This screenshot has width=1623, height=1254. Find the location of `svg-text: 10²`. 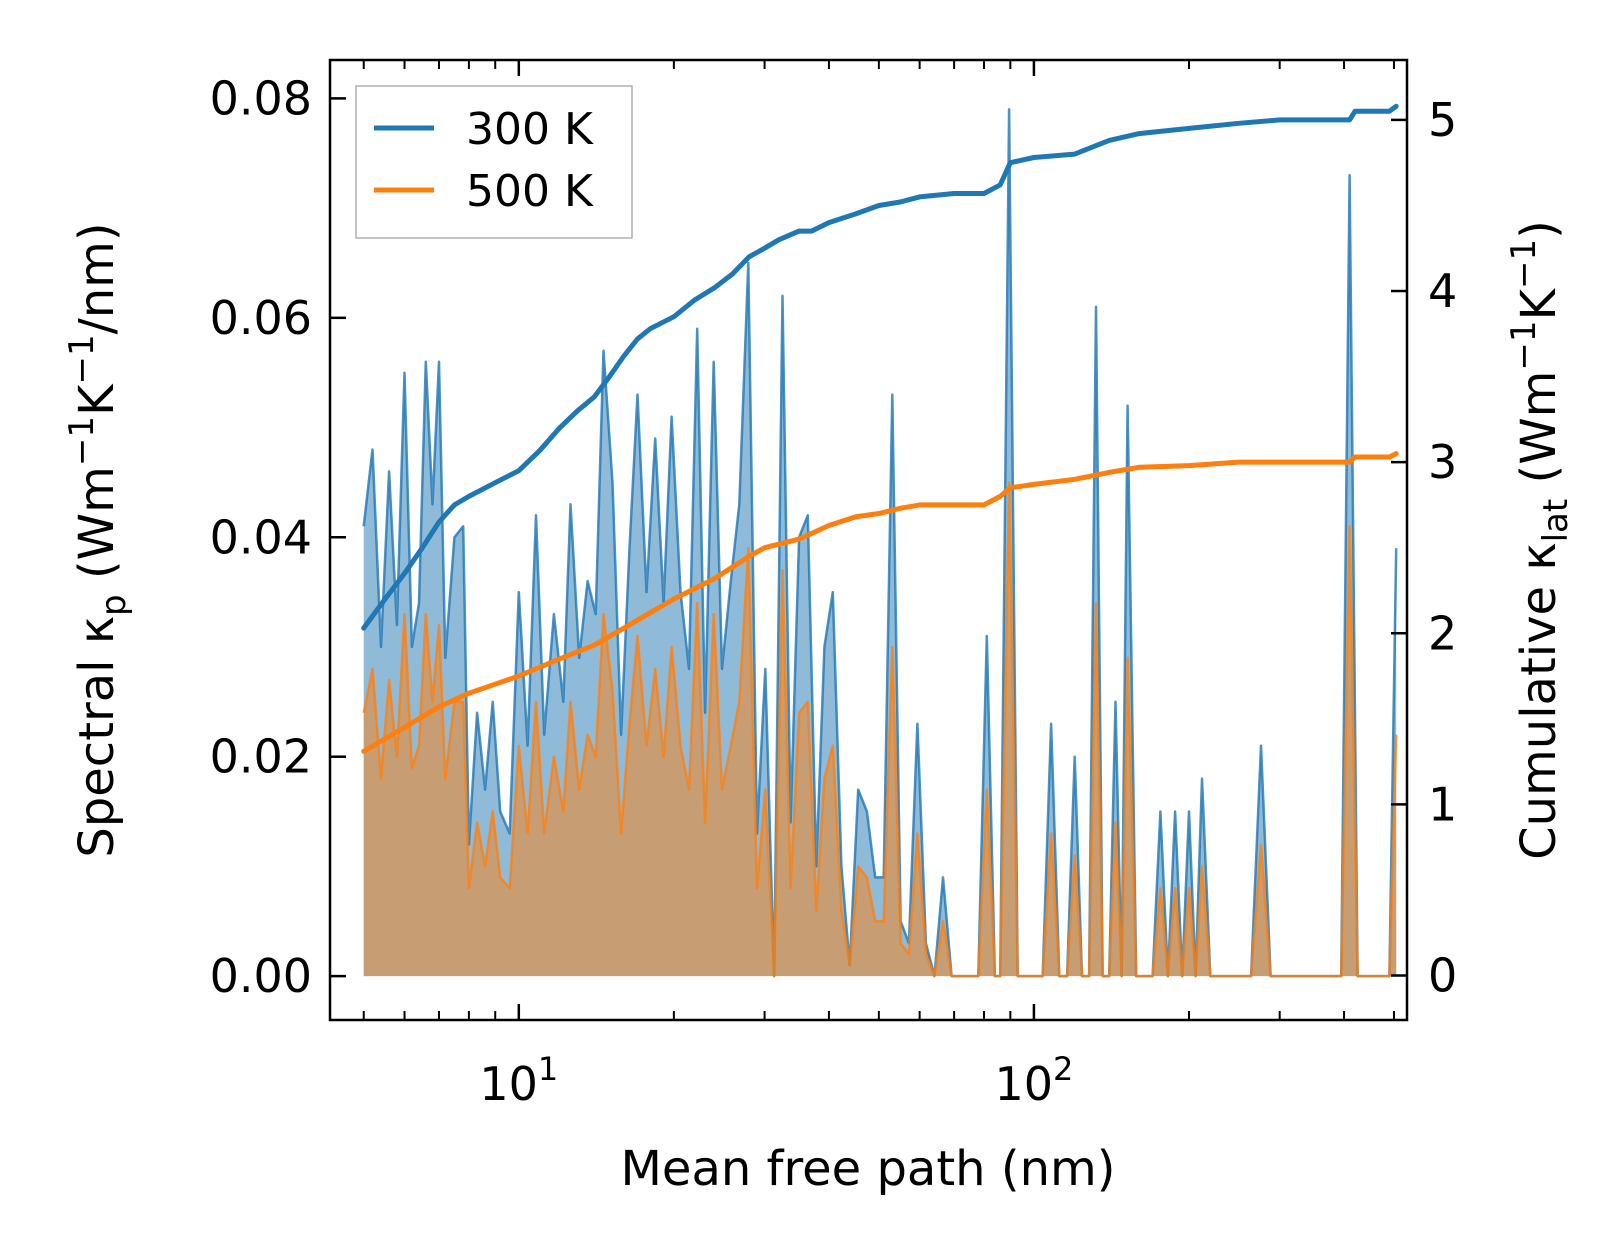

svg-text: 10² is located at coordinates (1033, 1080).